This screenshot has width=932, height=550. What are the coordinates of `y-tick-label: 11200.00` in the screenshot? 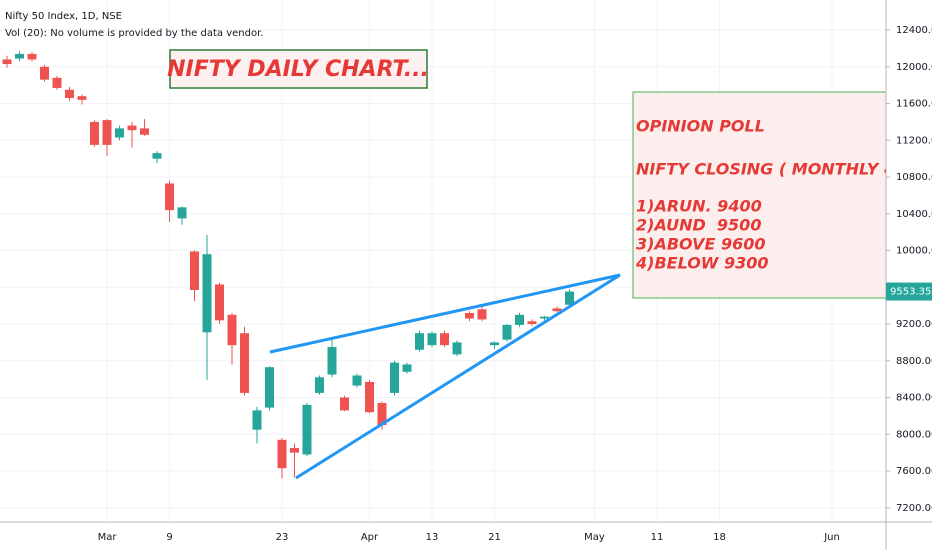 It's located at (914, 140).